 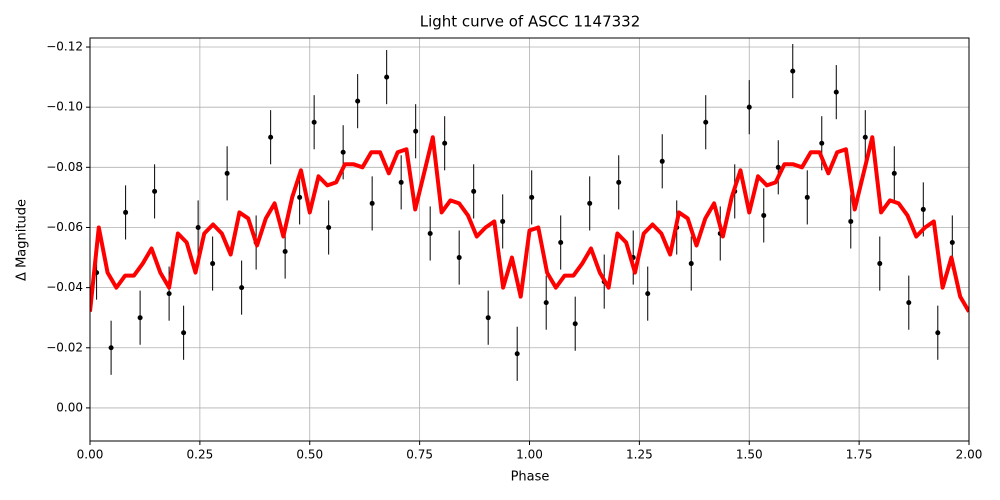 What do you see at coordinates (309, 455) in the screenshot?
I see `x-tick-label: 0.50` at bounding box center [309, 455].